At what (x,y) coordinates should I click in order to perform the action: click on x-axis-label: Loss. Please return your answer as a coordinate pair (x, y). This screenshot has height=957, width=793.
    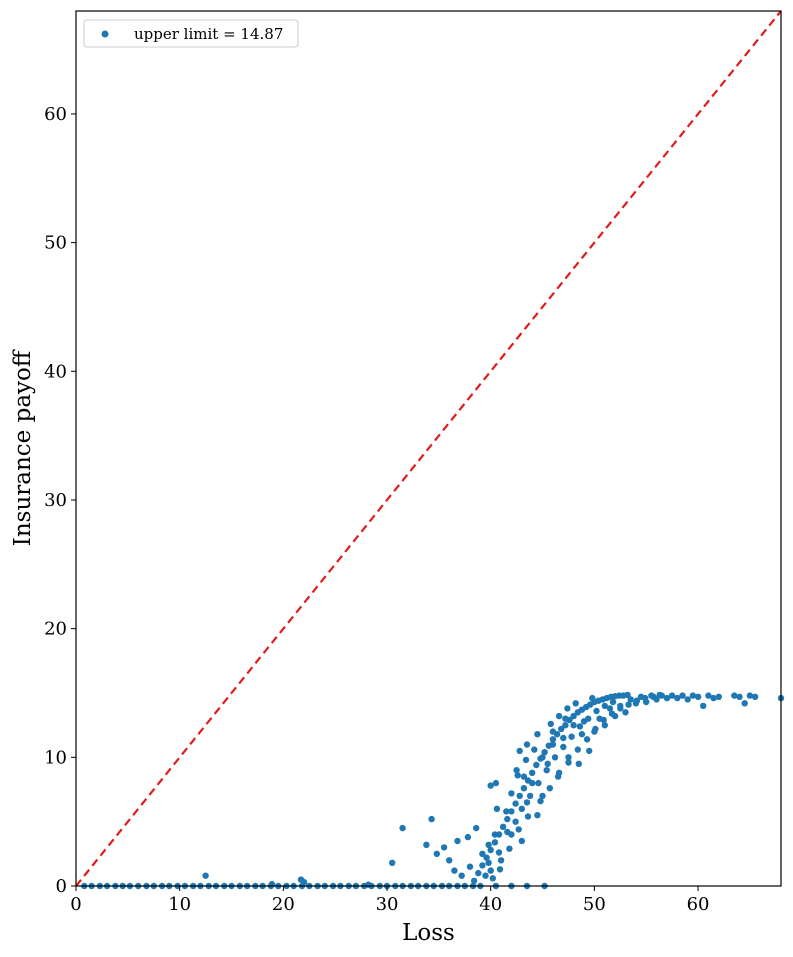
    Looking at the image, I should click on (428, 933).